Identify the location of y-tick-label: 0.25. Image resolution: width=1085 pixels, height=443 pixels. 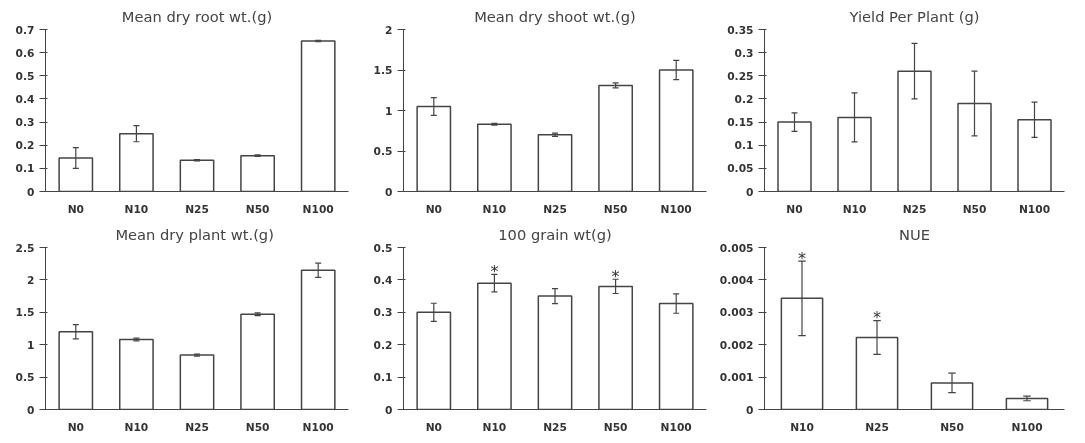
(740, 76).